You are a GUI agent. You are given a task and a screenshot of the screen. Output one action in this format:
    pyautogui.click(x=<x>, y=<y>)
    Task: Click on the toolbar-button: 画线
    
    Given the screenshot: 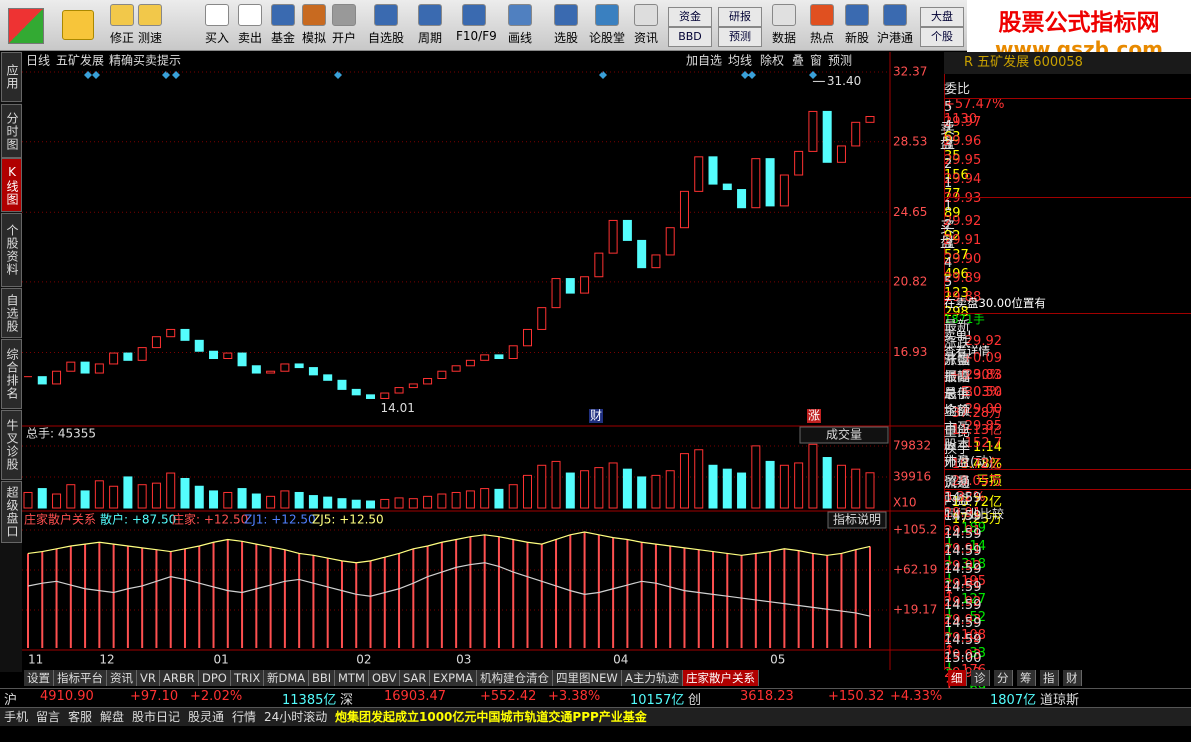 What is the action you would take?
    pyautogui.click(x=520, y=25)
    